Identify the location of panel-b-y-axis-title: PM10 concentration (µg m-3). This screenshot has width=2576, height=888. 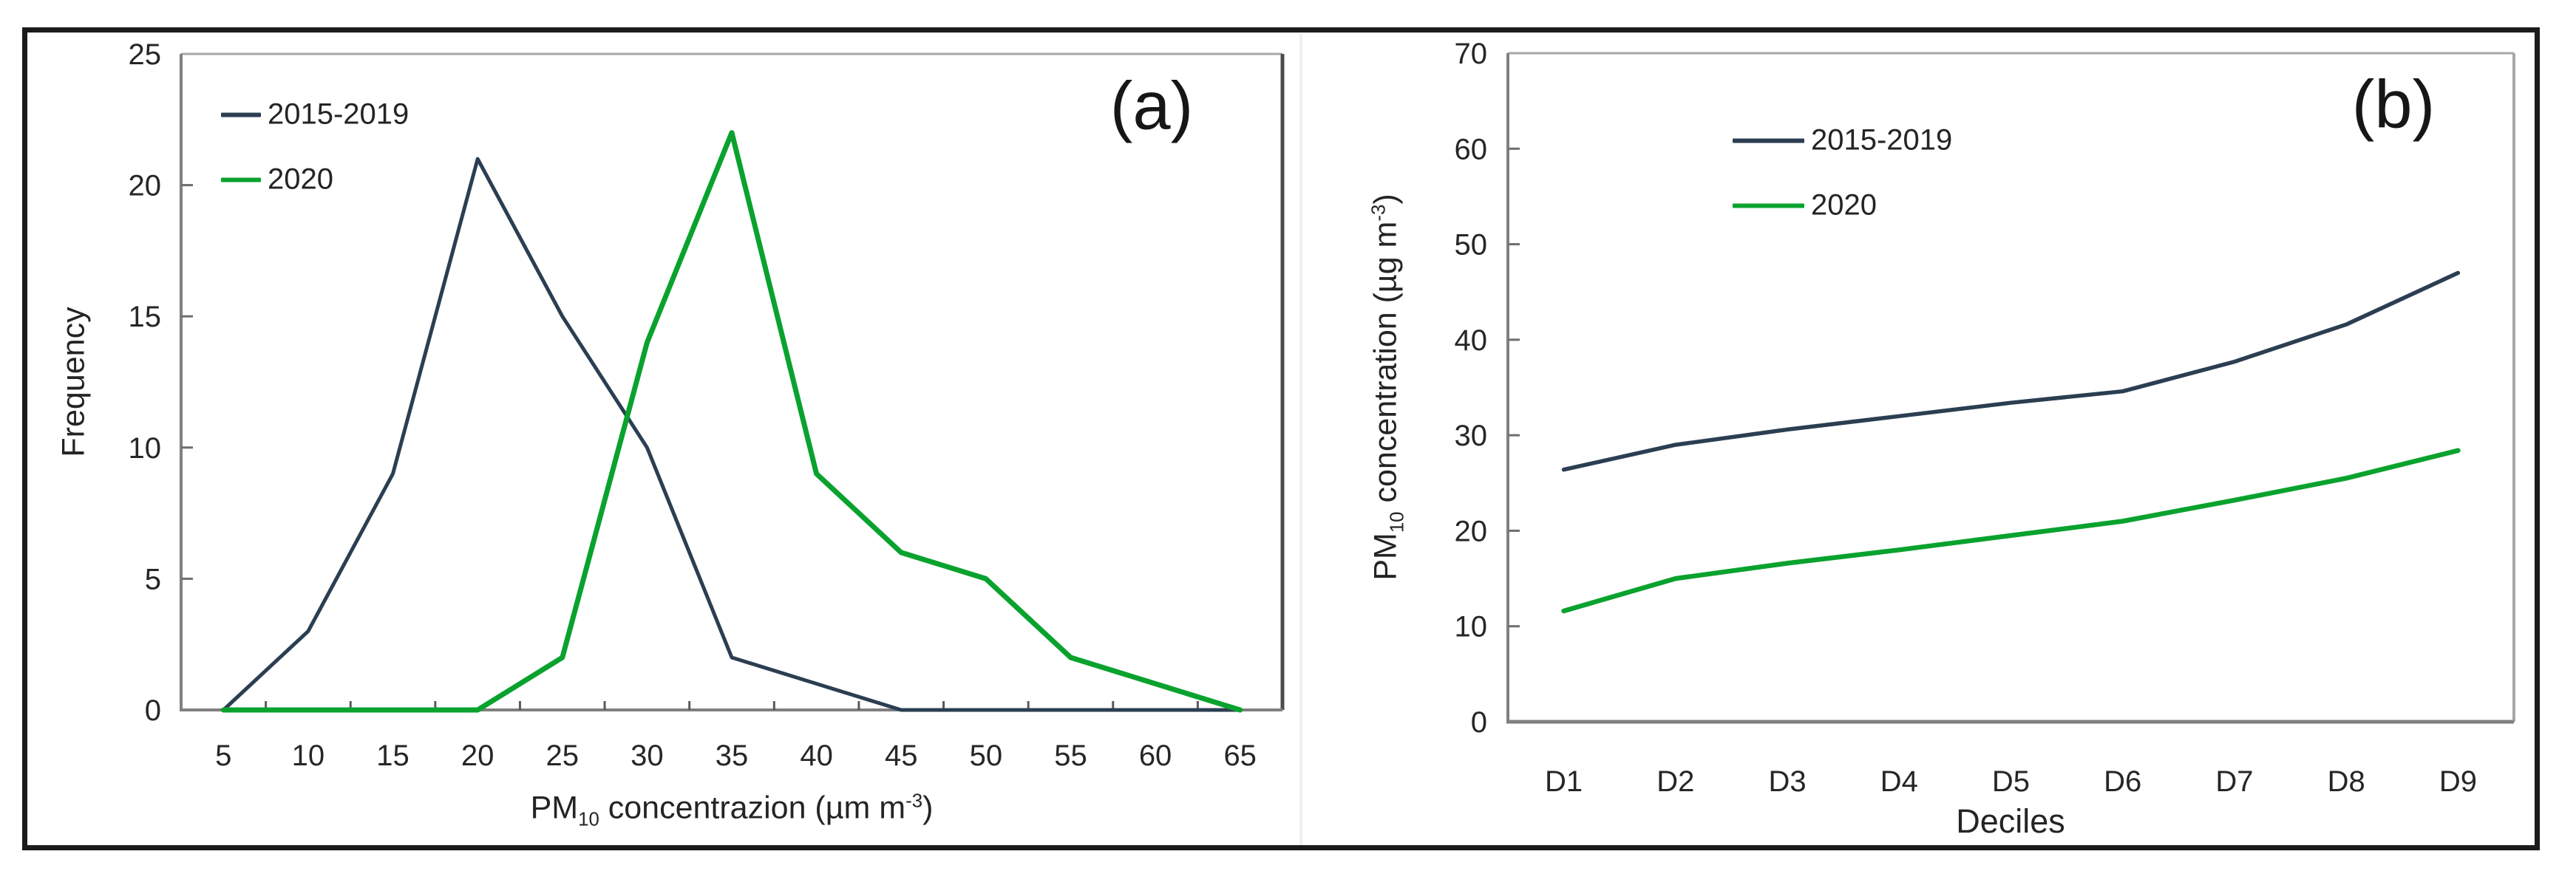
(1388, 387).